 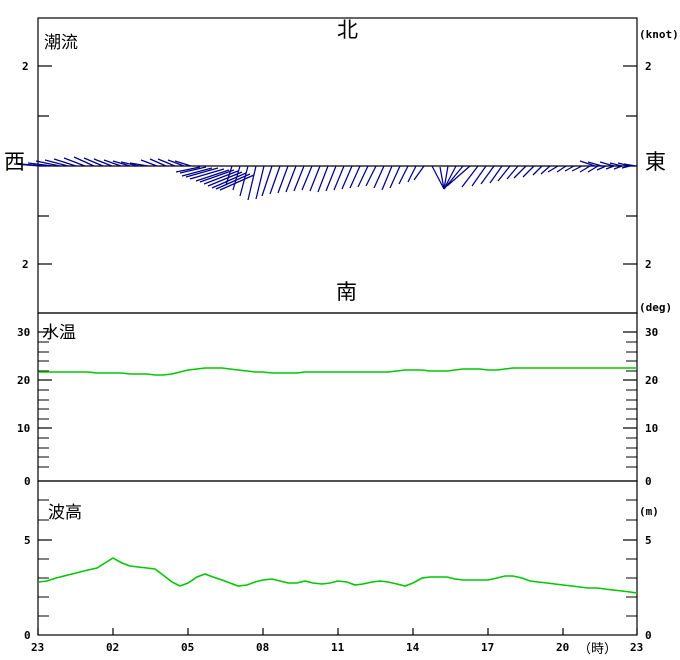 What do you see at coordinates (27, 635) in the screenshot?
I see `wave-ytick-0-left: 0` at bounding box center [27, 635].